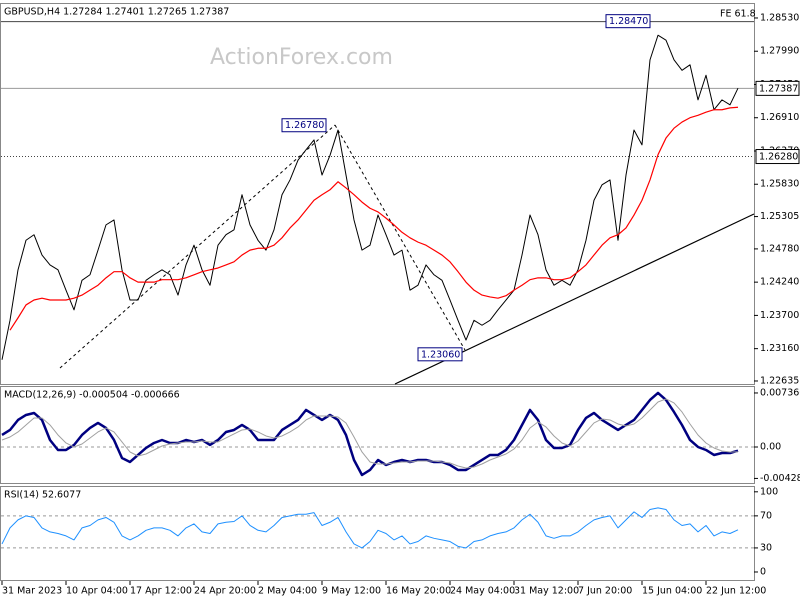  Describe the element at coordinates (738, 14) in the screenshot. I see `fib-label: FE 61.8` at that location.